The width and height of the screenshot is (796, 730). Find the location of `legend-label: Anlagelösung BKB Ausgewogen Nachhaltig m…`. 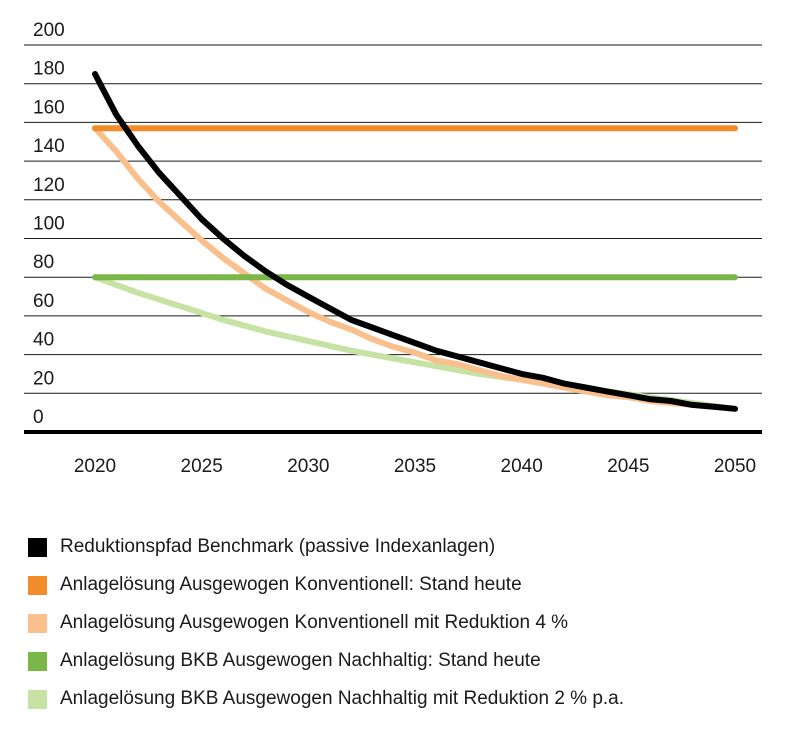

legend-label: Anlagelösung BKB Ausgewogen Nachhaltig m… is located at coordinates (342, 698).